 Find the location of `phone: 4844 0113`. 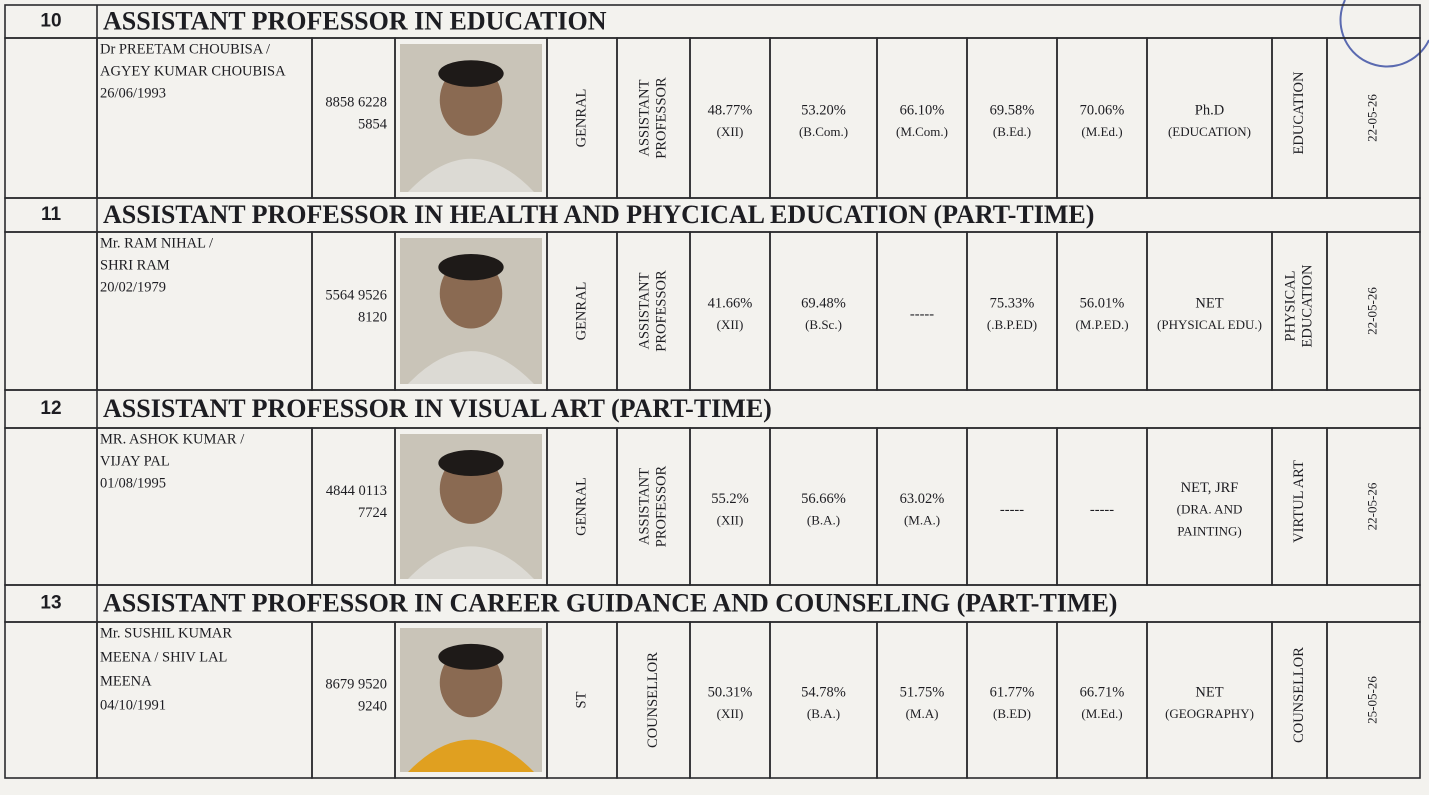

phone: 4844 0113 is located at coordinates (356, 491).